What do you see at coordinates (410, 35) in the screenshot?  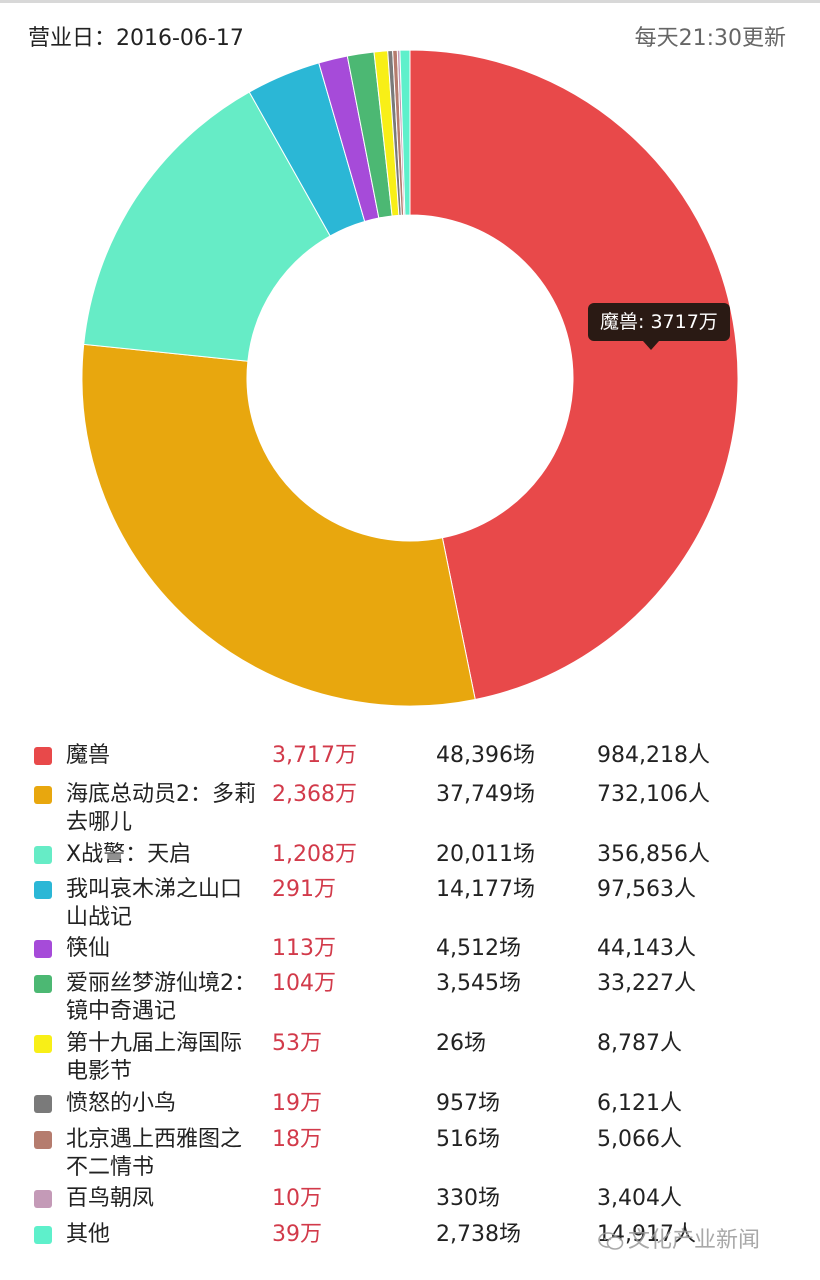 I see `header: 营业日：2016-06-17 每天21:30更新` at bounding box center [410, 35].